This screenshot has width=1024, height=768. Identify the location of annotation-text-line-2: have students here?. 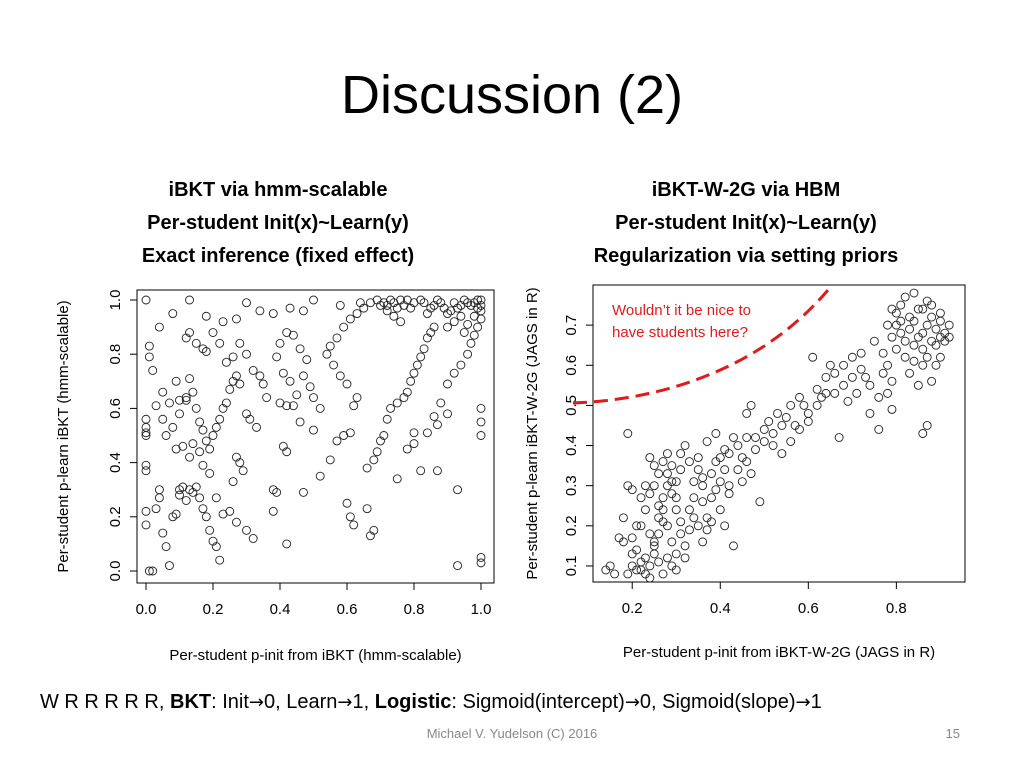
(680, 332).